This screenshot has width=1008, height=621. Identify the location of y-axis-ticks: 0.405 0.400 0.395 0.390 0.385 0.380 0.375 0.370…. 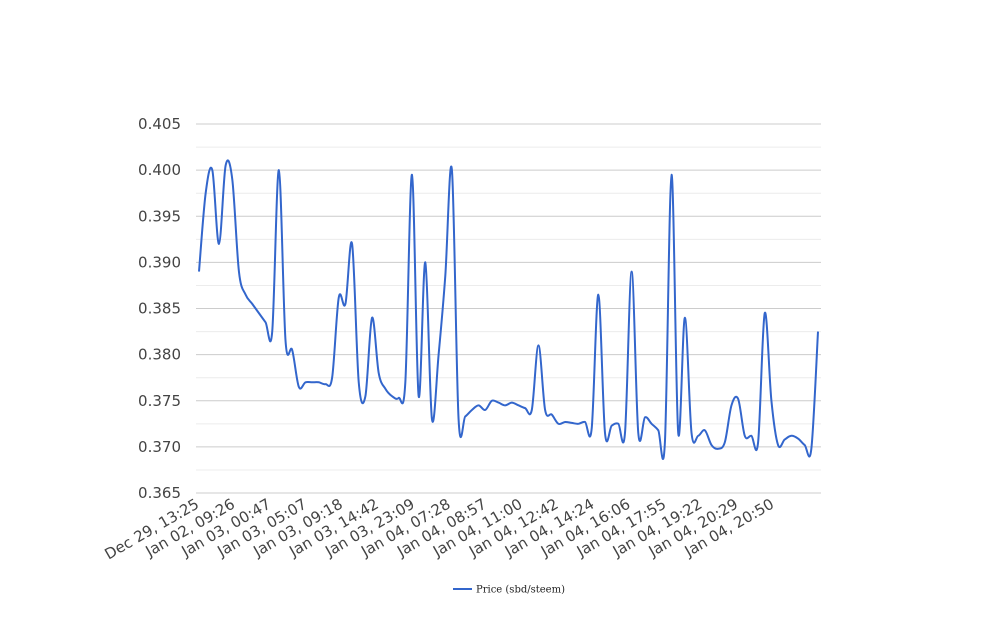
(159, 308).